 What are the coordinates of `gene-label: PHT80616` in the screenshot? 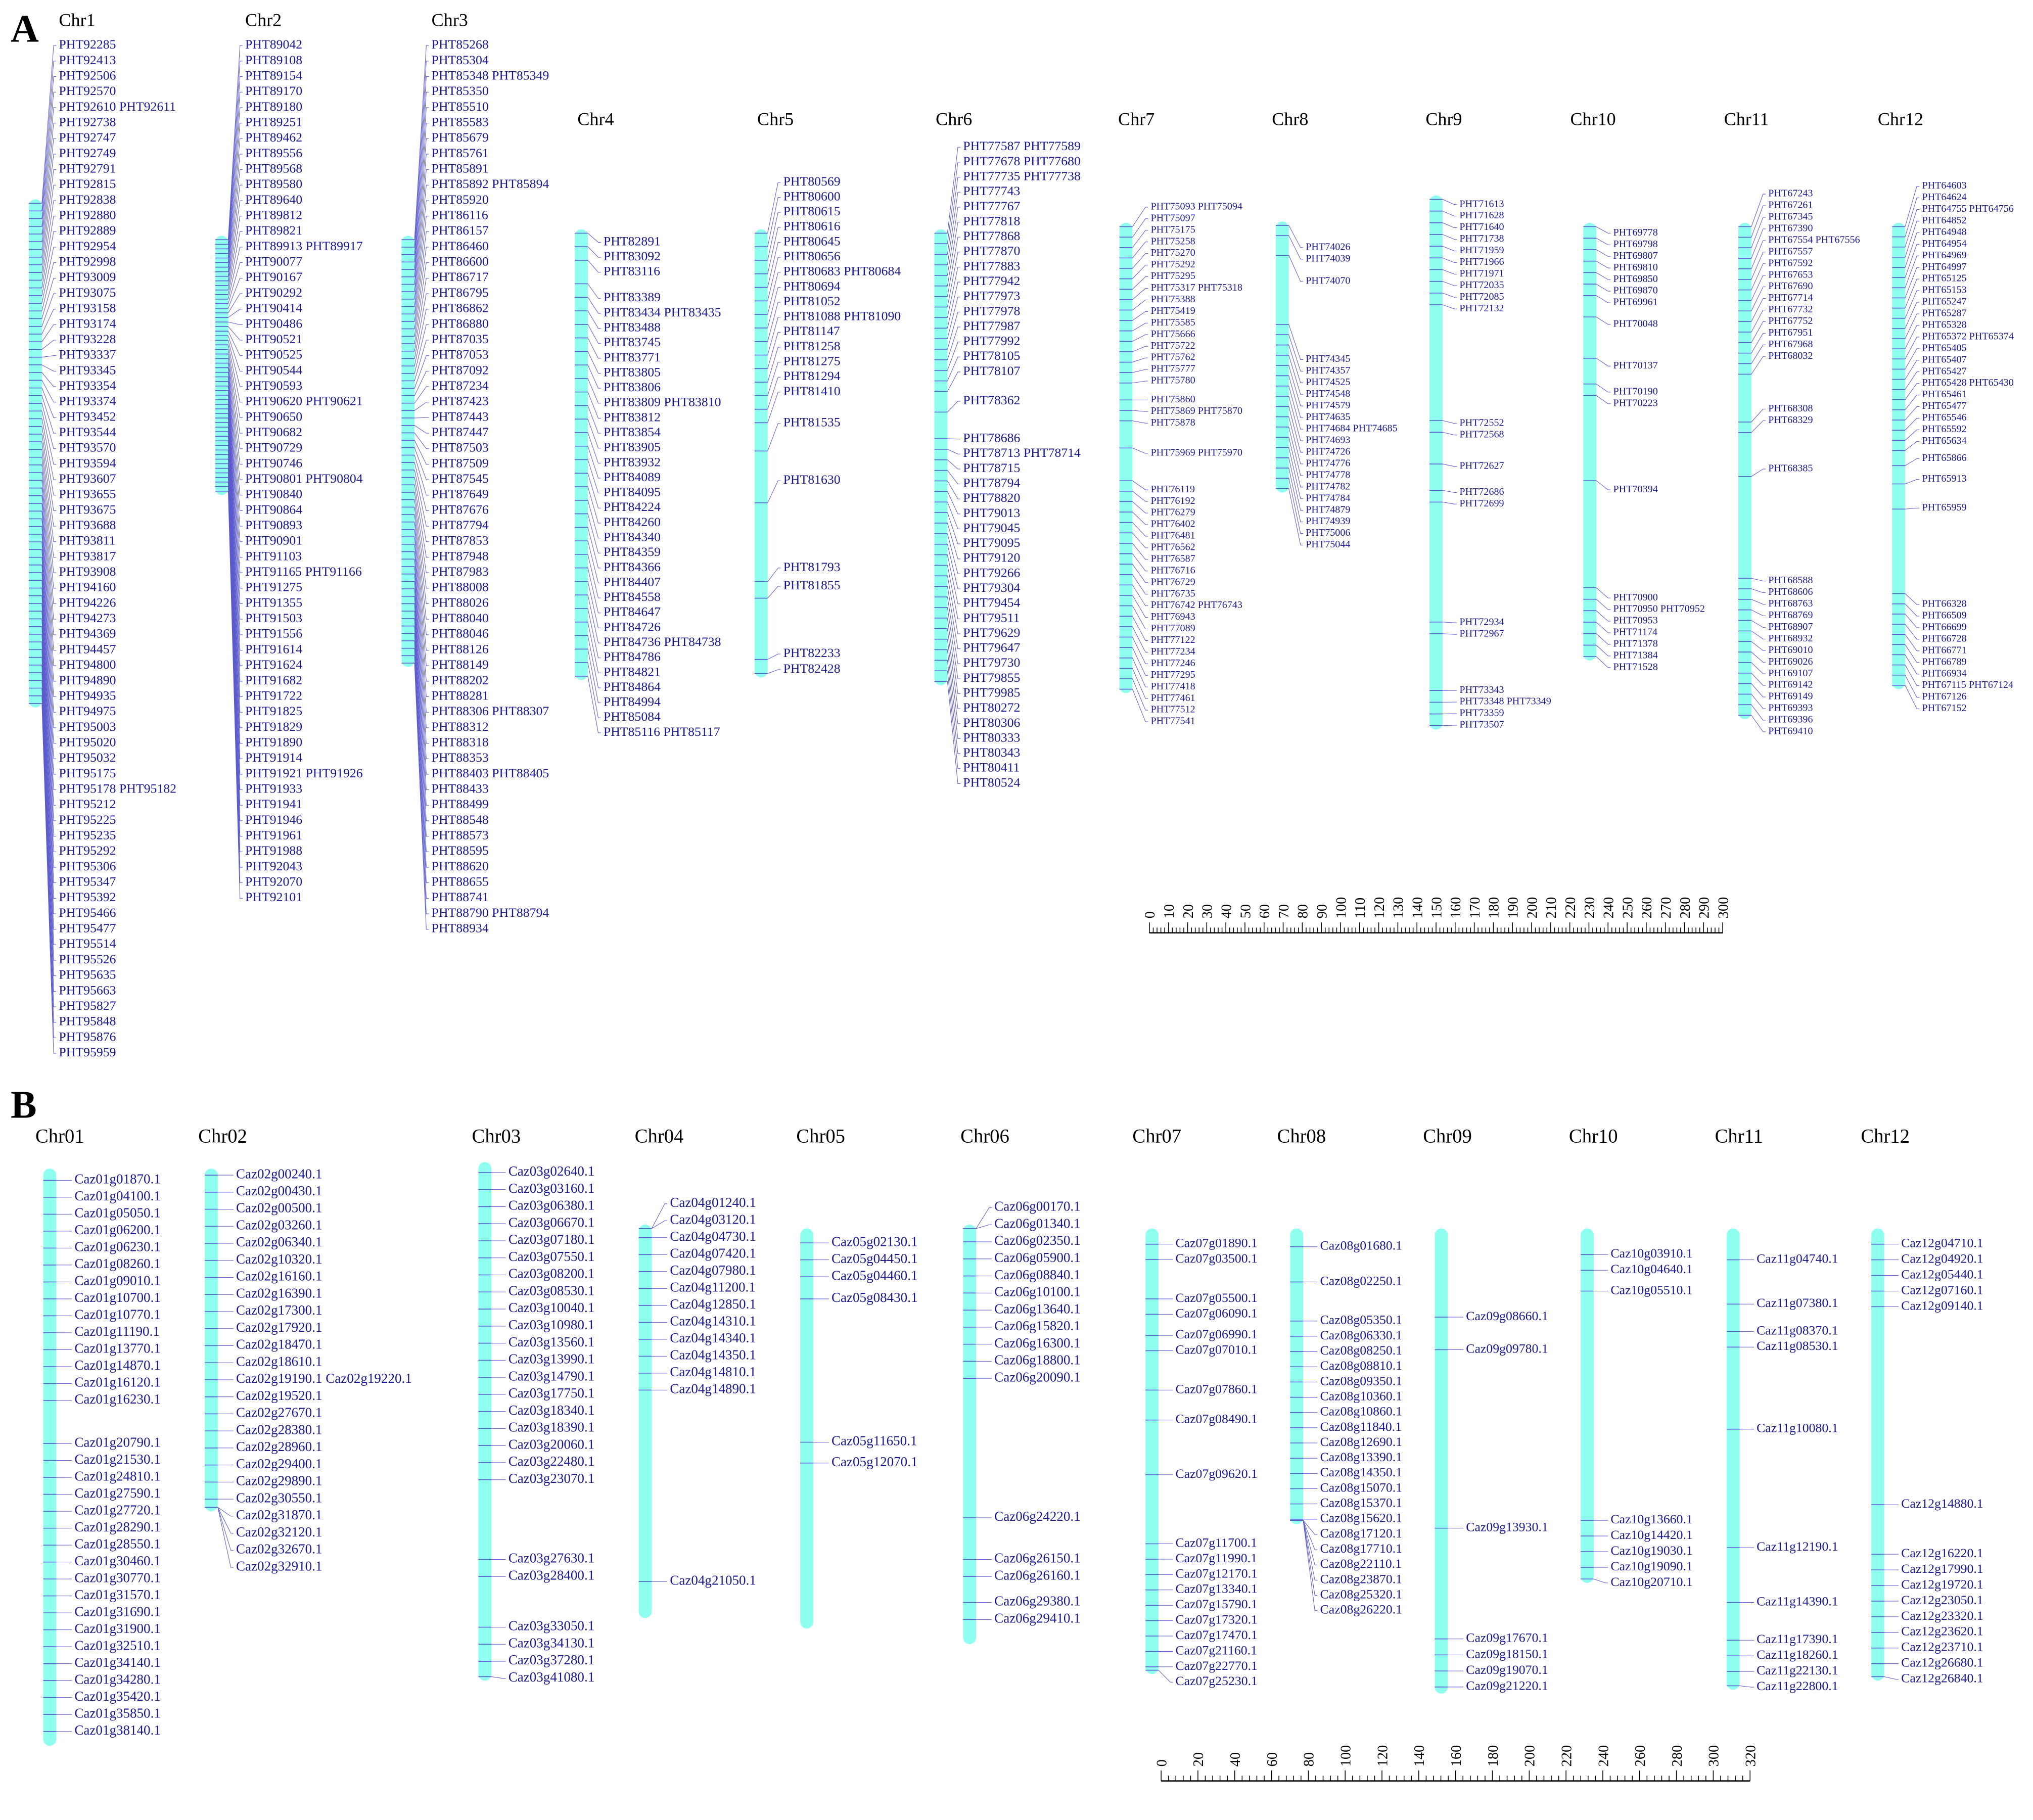 It's located at (812, 226).